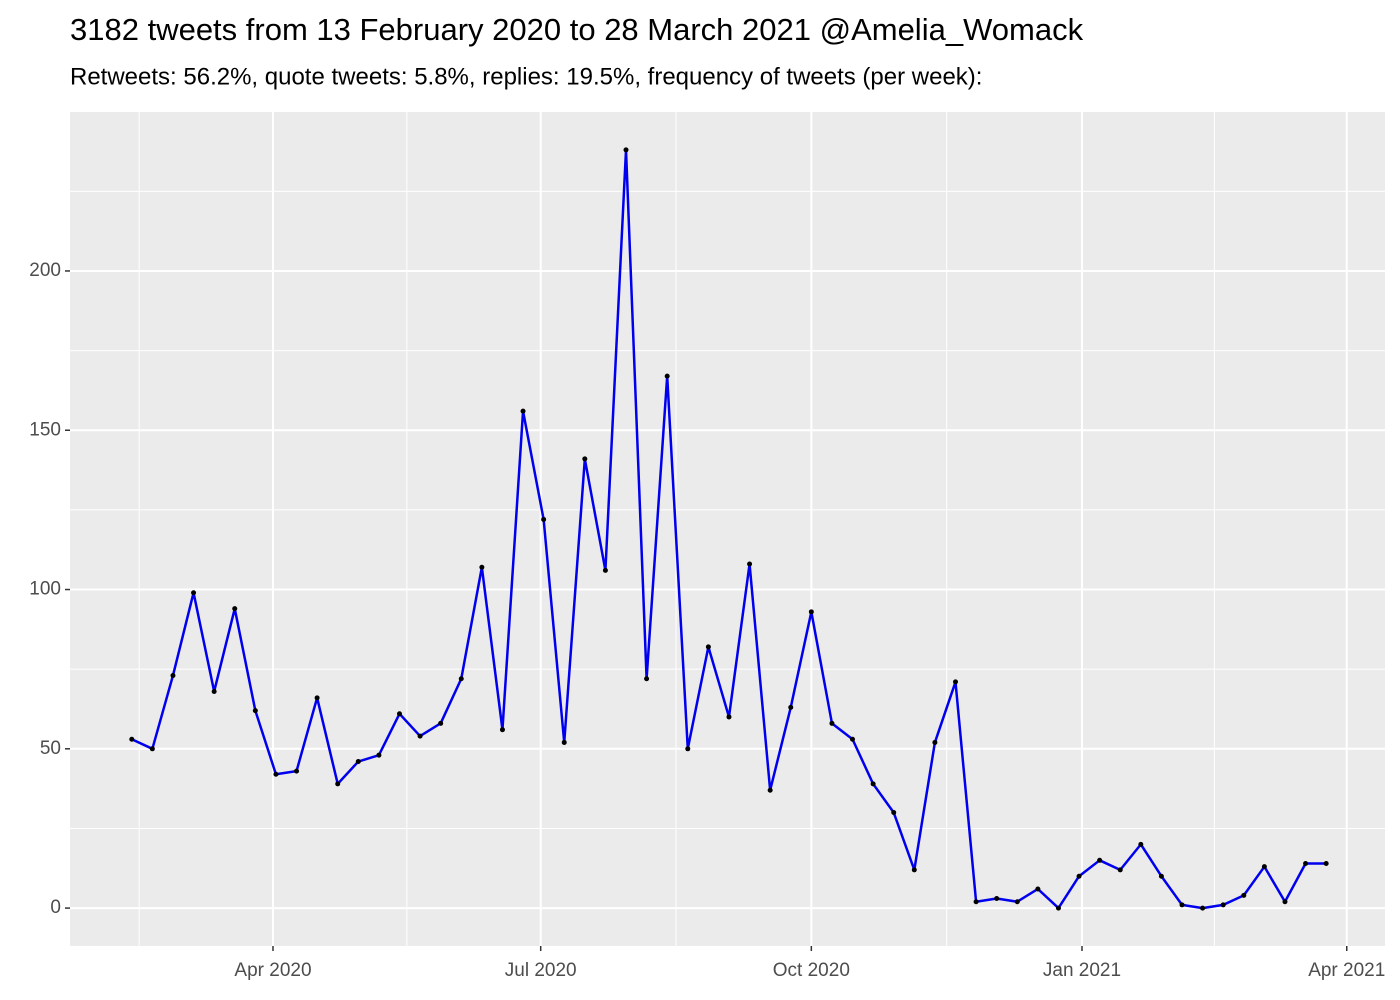 The width and height of the screenshot is (1400, 1000). What do you see at coordinates (811, 970) in the screenshot?
I see `x-tick-label: Oct 2020` at bounding box center [811, 970].